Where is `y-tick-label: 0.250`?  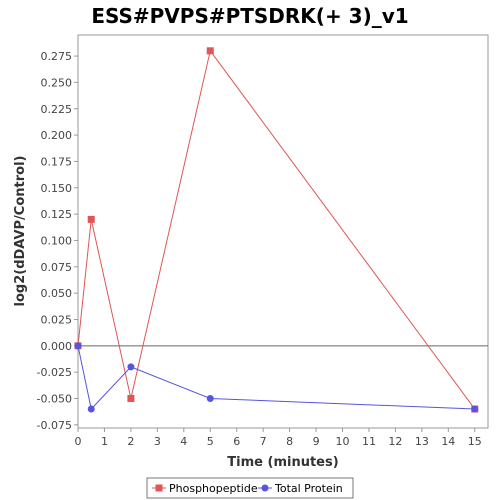
y-tick-label: 0.250 is located at coordinates (57, 82).